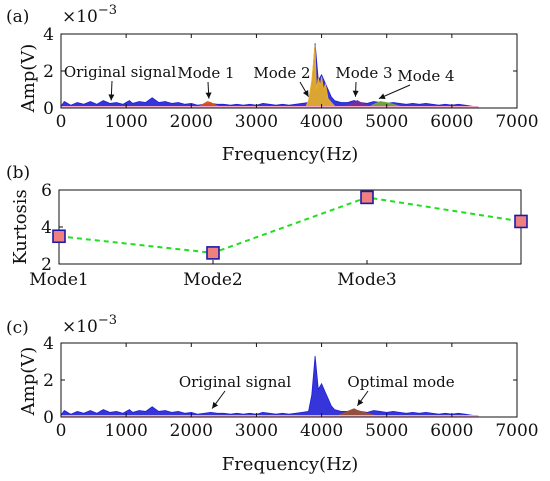 The image size is (550, 481). What do you see at coordinates (400, 382) in the screenshot?
I see `annotation-label: Optimal mode` at bounding box center [400, 382].